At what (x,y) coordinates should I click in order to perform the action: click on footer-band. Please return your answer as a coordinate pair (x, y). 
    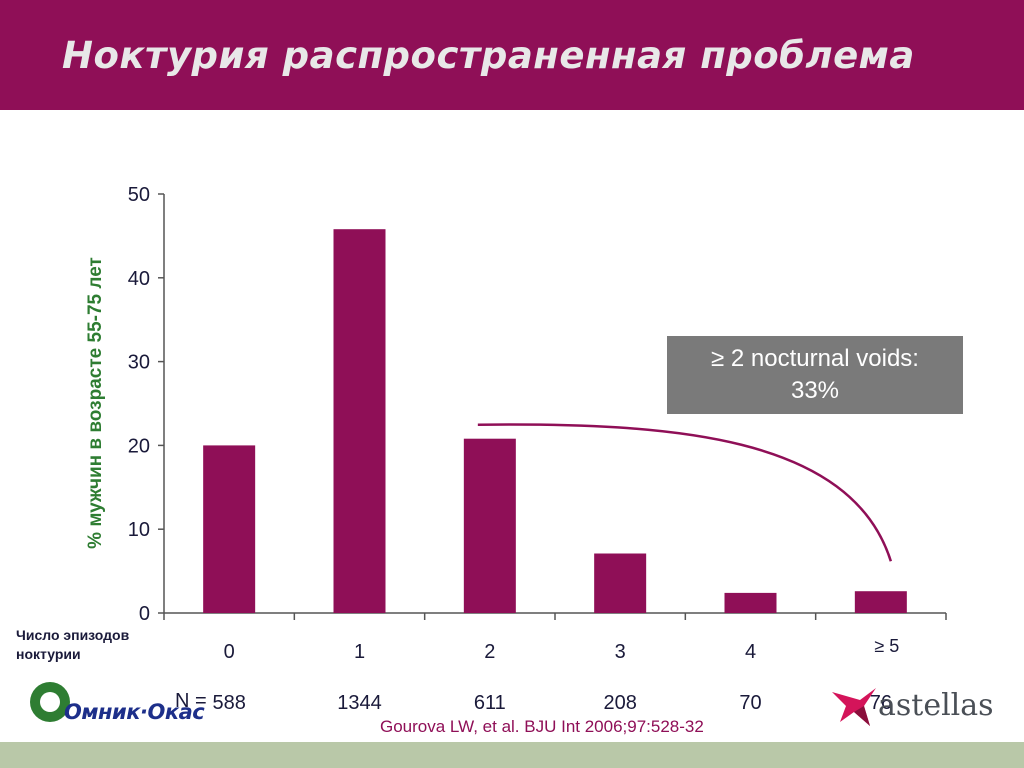
    Looking at the image, I should click on (512, 755).